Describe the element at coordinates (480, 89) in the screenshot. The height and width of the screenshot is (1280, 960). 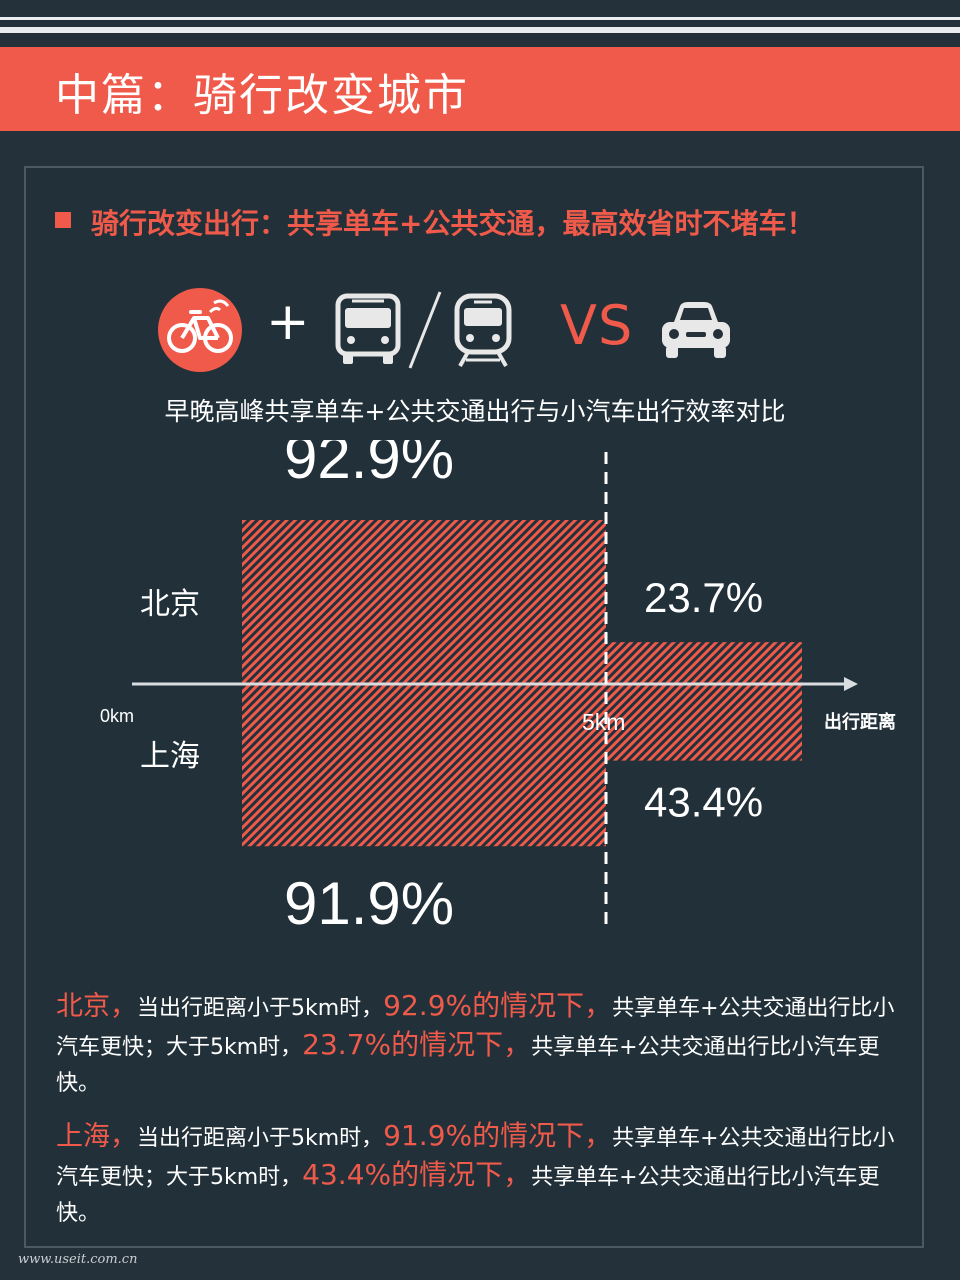
I see `section-header: 中篇：骑行改变城市` at that location.